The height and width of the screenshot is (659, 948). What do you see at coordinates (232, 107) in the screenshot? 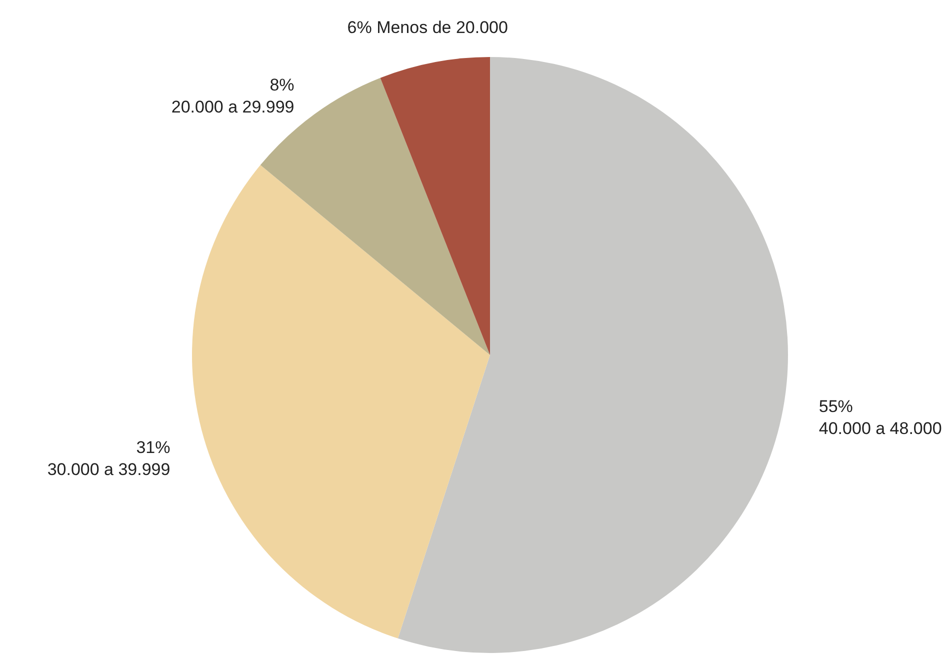
I see `slice-label: 20.000 a 29.999` at bounding box center [232, 107].